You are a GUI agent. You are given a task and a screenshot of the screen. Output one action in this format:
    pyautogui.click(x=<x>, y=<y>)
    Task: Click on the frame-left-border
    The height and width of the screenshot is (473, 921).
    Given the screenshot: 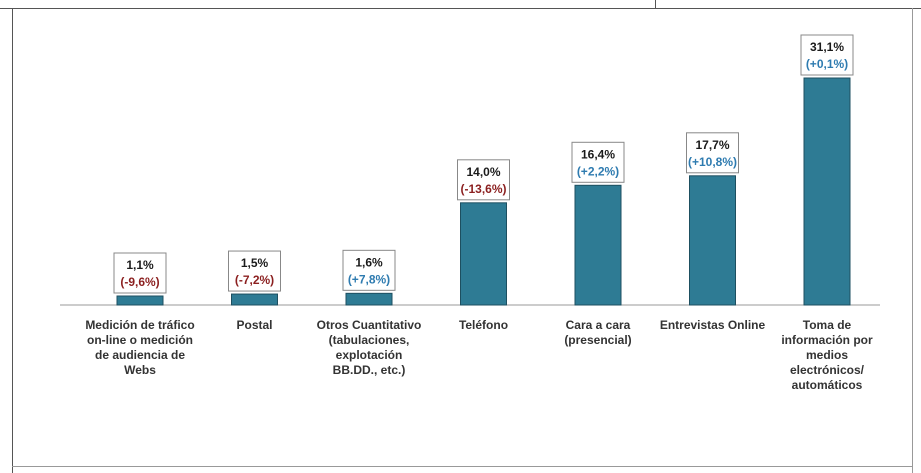 What is the action you would take?
    pyautogui.click(x=12, y=240)
    